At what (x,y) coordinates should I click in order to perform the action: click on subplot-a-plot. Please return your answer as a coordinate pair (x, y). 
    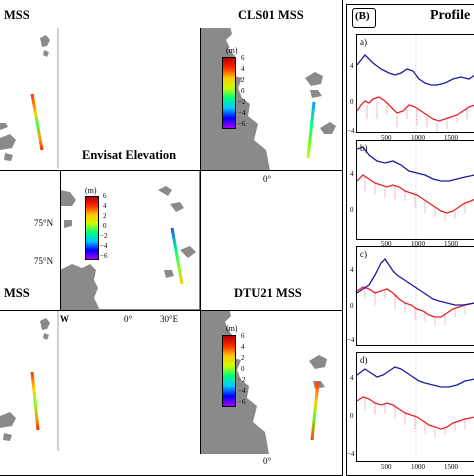
    Looking at the image, I should click on (415, 83).